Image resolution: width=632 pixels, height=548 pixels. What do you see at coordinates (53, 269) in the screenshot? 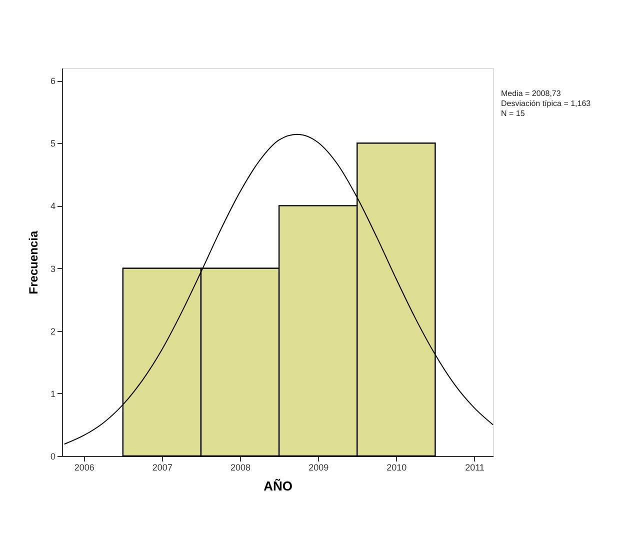
I see `y-tick-label: 3` at bounding box center [53, 269].